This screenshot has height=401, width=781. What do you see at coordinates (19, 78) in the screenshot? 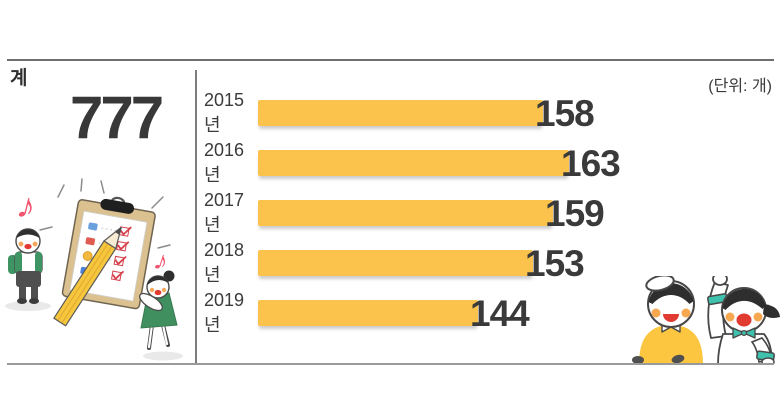
I see `total-label: 계` at bounding box center [19, 78].